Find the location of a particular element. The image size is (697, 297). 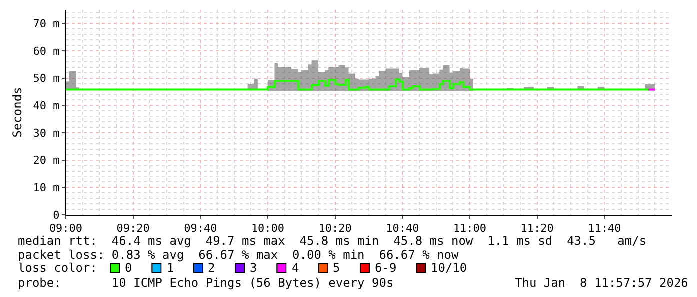

x-tick-label: 10:00 is located at coordinates (268, 229).